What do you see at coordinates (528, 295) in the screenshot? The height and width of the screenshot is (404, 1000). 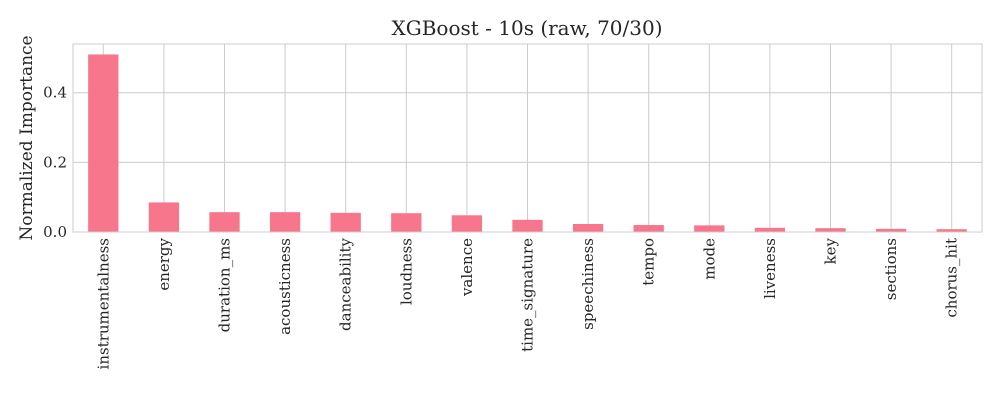 I see `x-tick-label: time_signature` at bounding box center [528, 295].